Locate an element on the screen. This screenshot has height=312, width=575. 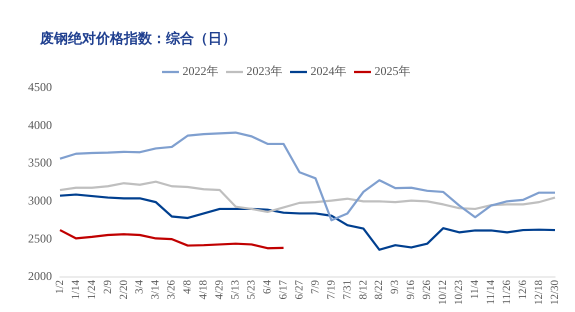
chart-title: 废钢绝对价格指数：综合（日） is located at coordinates (138, 39).